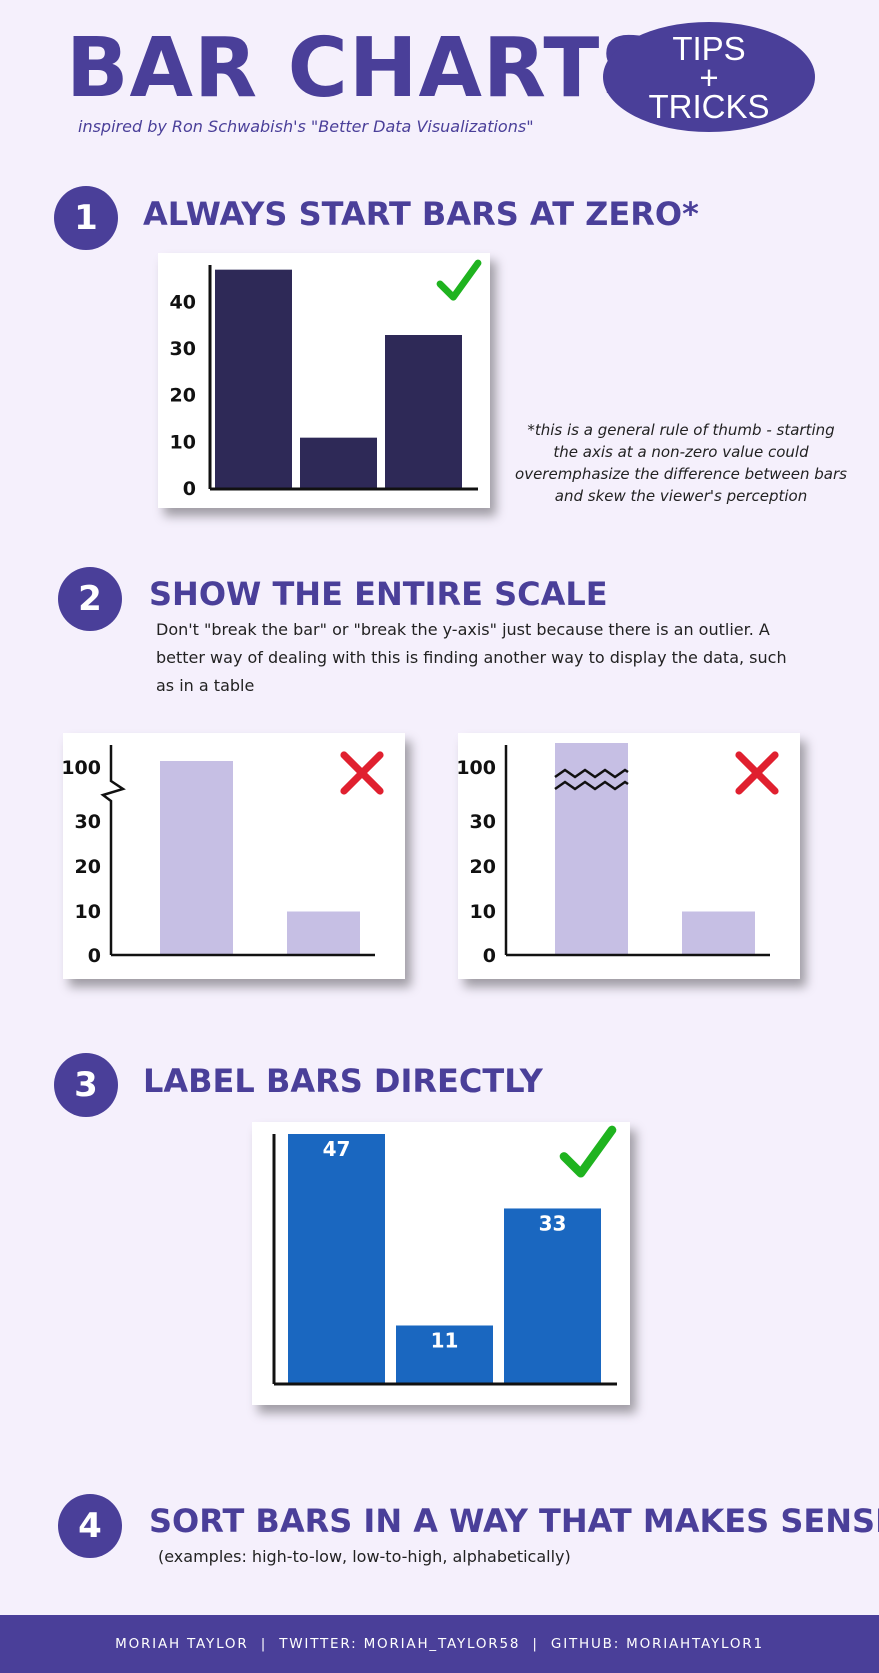  Describe the element at coordinates (378, 594) in the screenshot. I see `section-2-title: SHOW THE ENTIRE SCALE` at that location.